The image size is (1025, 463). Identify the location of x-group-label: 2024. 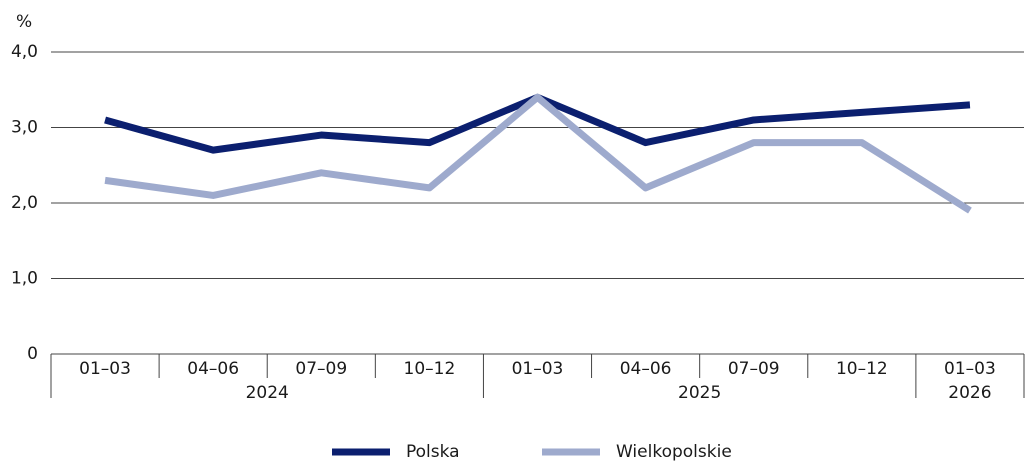
(267, 393).